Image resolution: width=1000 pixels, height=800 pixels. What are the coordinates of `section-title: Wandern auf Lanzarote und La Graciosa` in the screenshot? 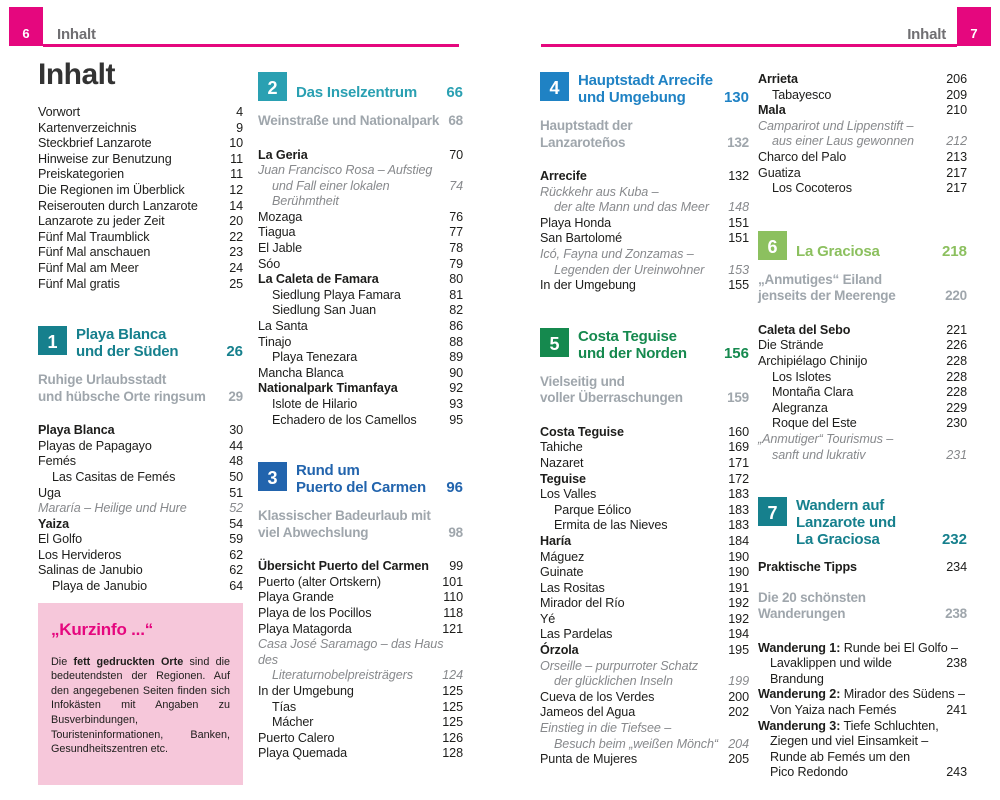 It's located at (864, 522).